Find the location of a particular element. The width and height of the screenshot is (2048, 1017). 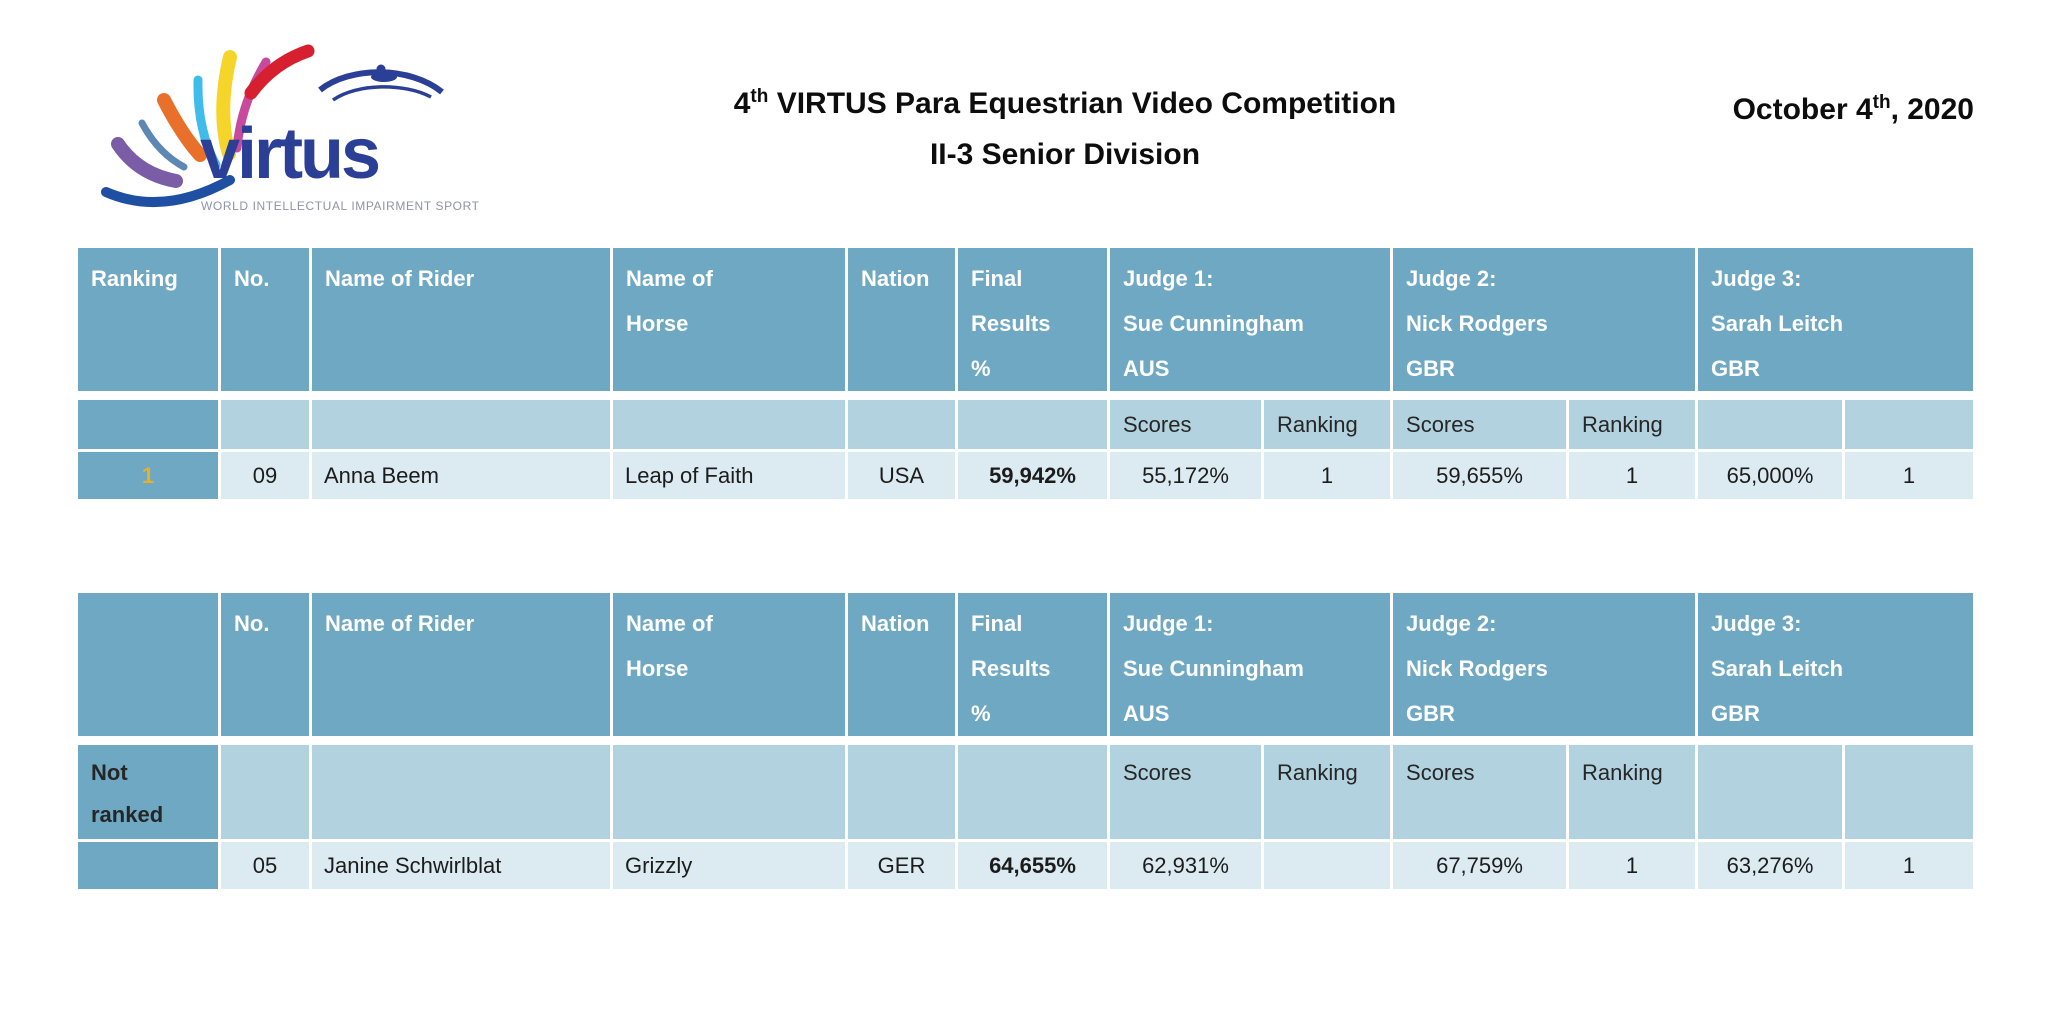

cell-j3-score: 63,276% is located at coordinates (1770, 865).